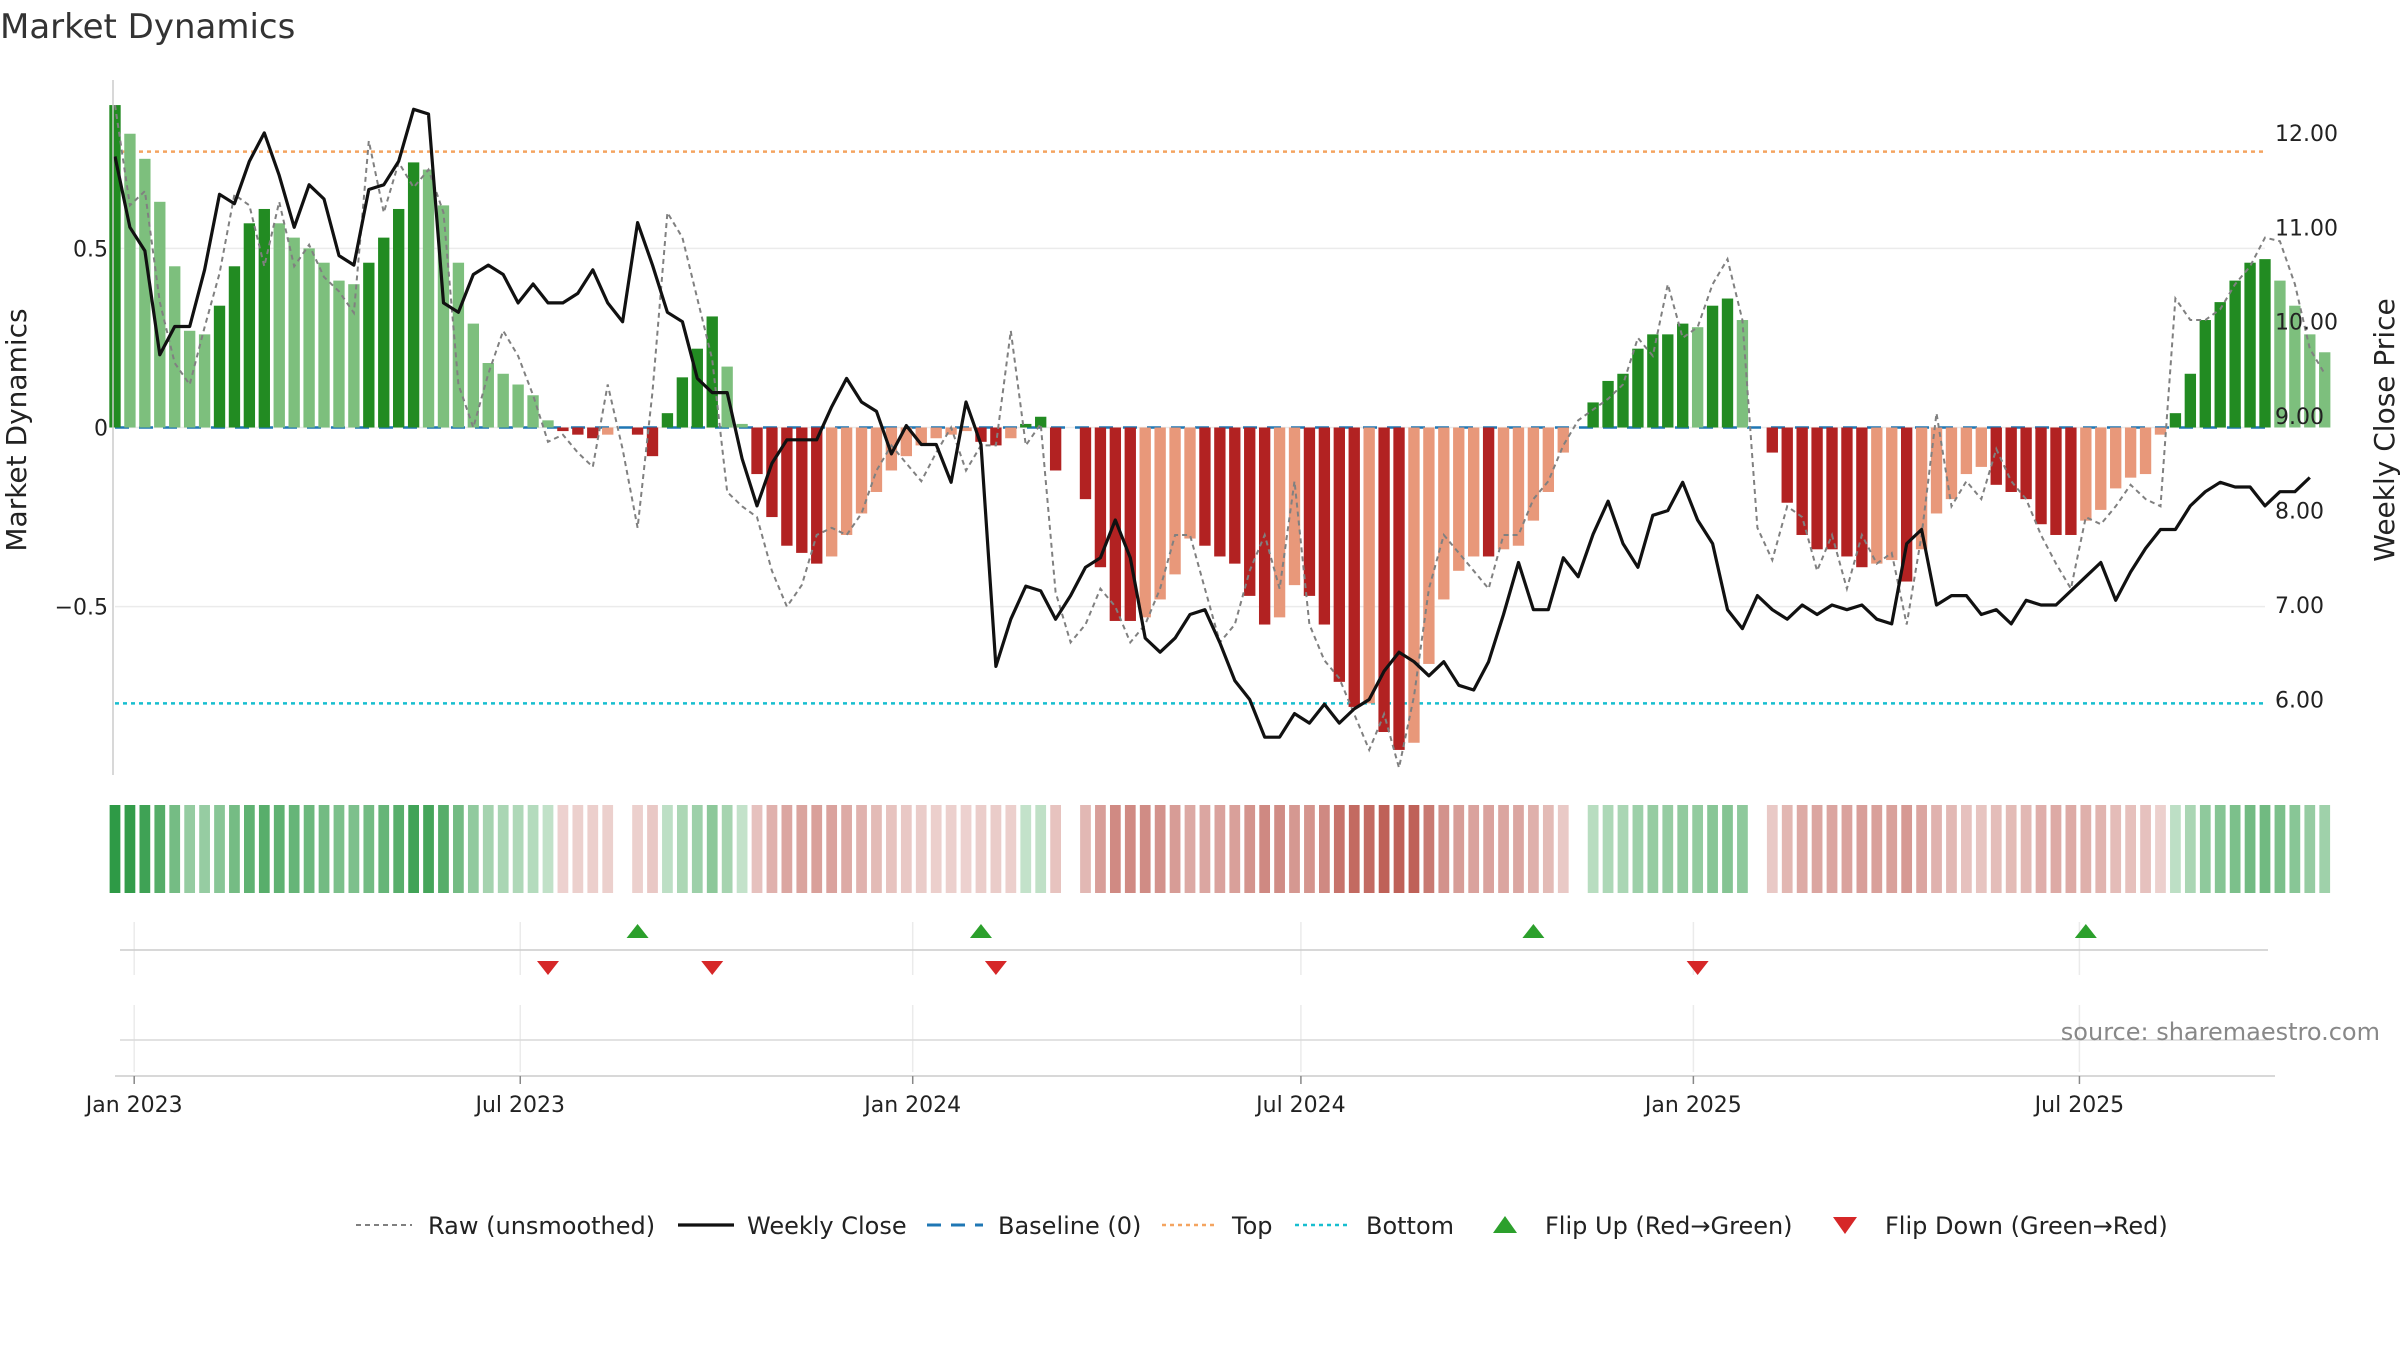 This screenshot has height=1350, width=2400. What do you see at coordinates (2299, 417) in the screenshot?
I see `right-tick-label: 9.00` at bounding box center [2299, 417].